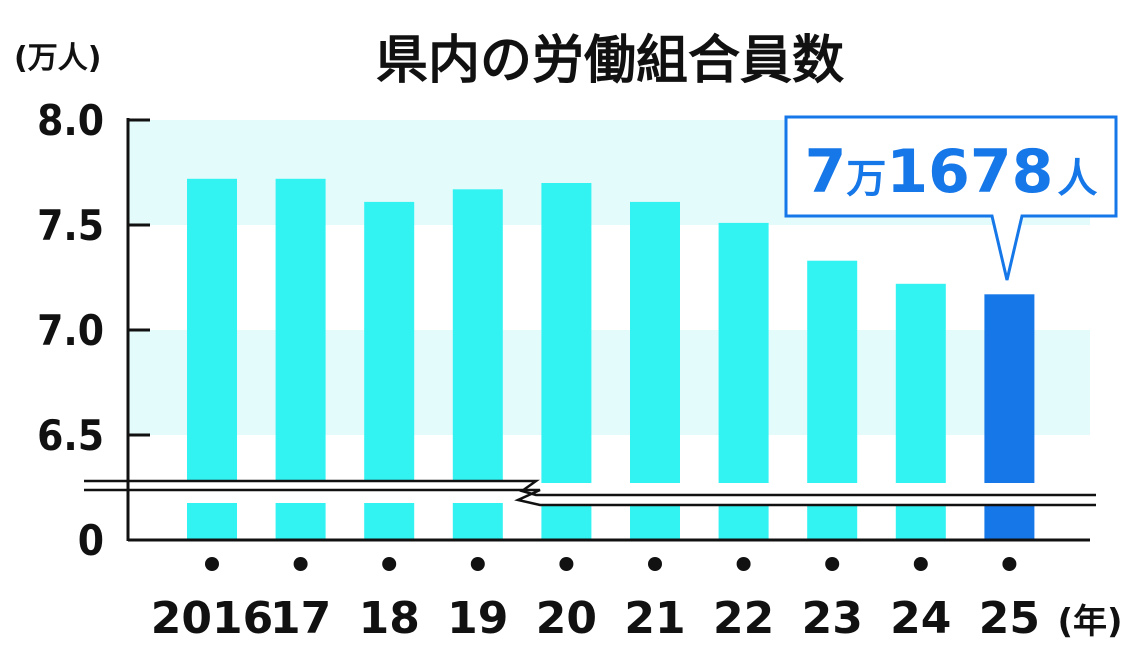  What do you see at coordinates (866, 179) in the screenshot?
I see `callout-unit-1: 万` at bounding box center [866, 179].